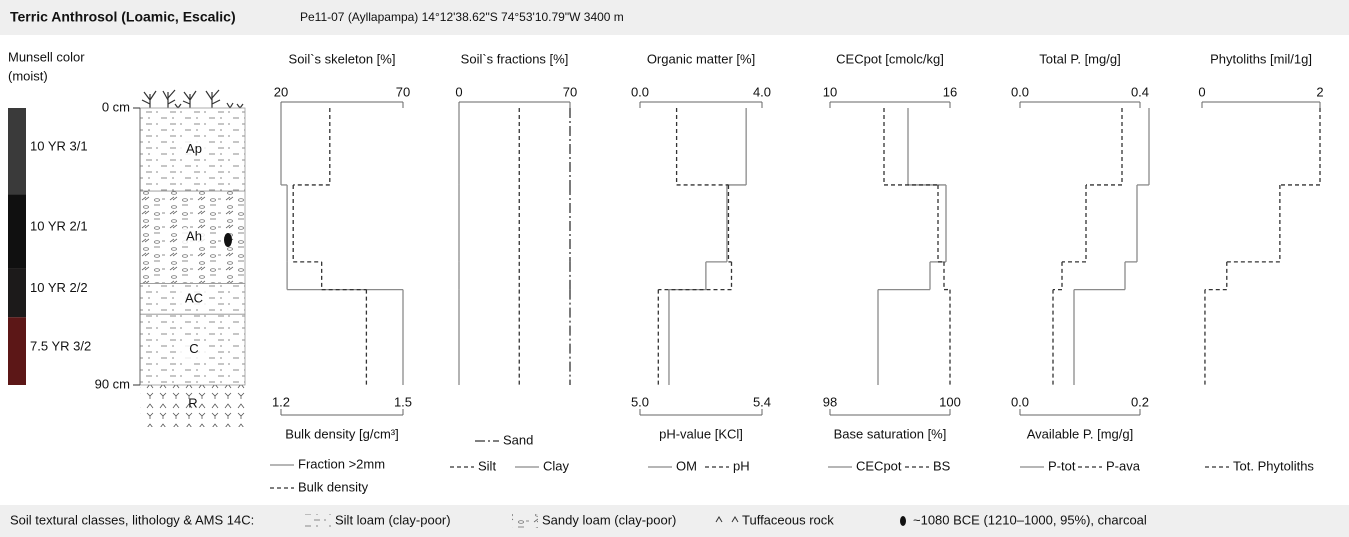 The width and height of the screenshot is (1349, 537). What do you see at coordinates (556, 465) in the screenshot?
I see `legend-label: Clay` at bounding box center [556, 465].